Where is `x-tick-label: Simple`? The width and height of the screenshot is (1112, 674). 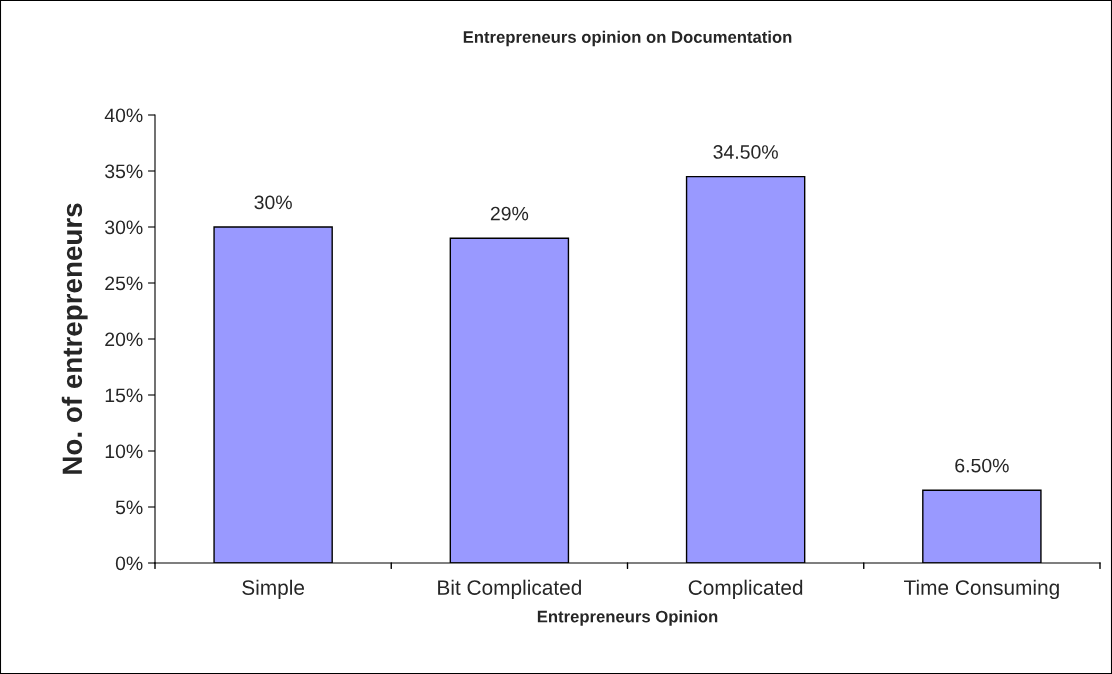 x-tick-label: Simple is located at coordinates (273, 589).